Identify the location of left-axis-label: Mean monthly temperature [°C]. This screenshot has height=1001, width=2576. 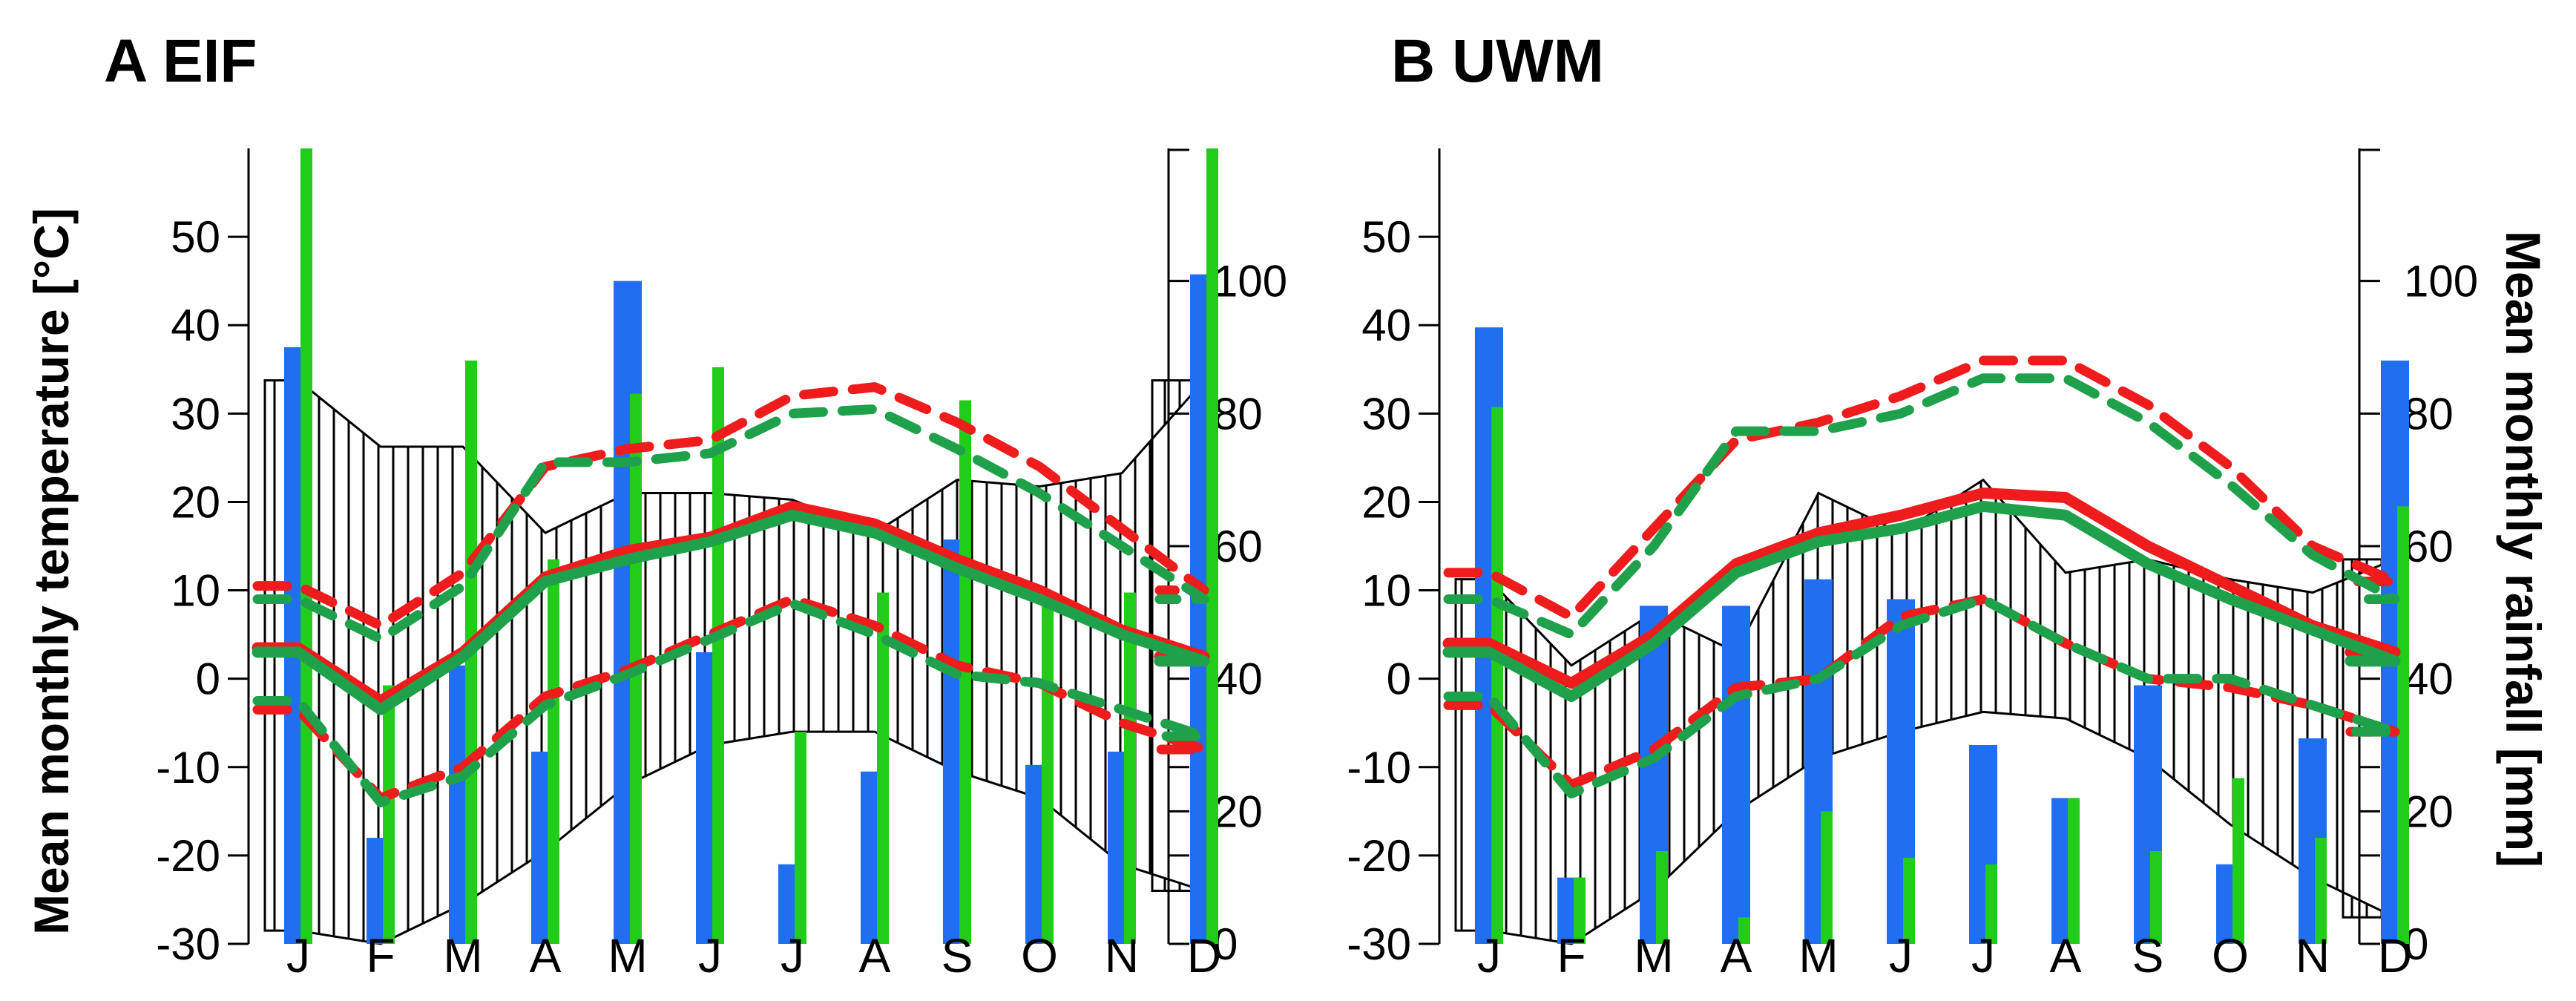
(52, 571).